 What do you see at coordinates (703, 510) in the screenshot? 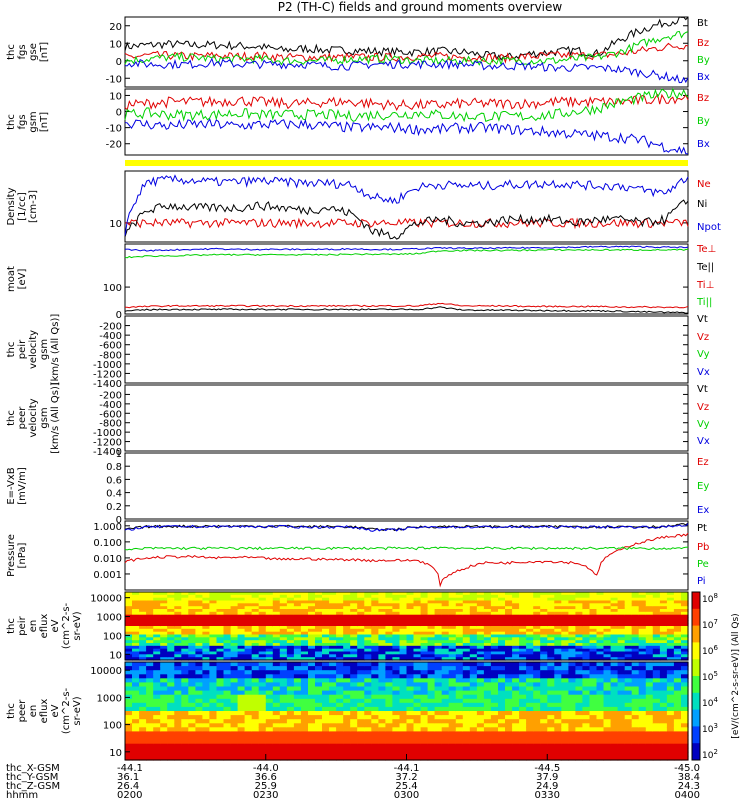
I see `legend-efield-Ex: Ex` at bounding box center [703, 510].